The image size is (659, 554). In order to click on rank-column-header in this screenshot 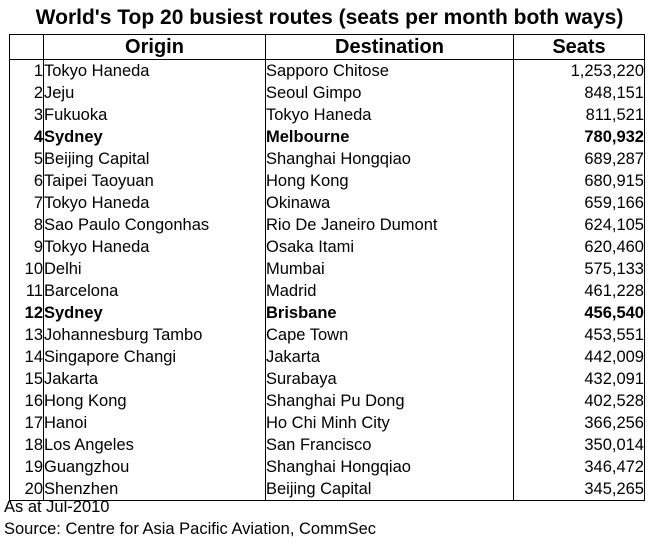, I will do `click(26, 47)`.